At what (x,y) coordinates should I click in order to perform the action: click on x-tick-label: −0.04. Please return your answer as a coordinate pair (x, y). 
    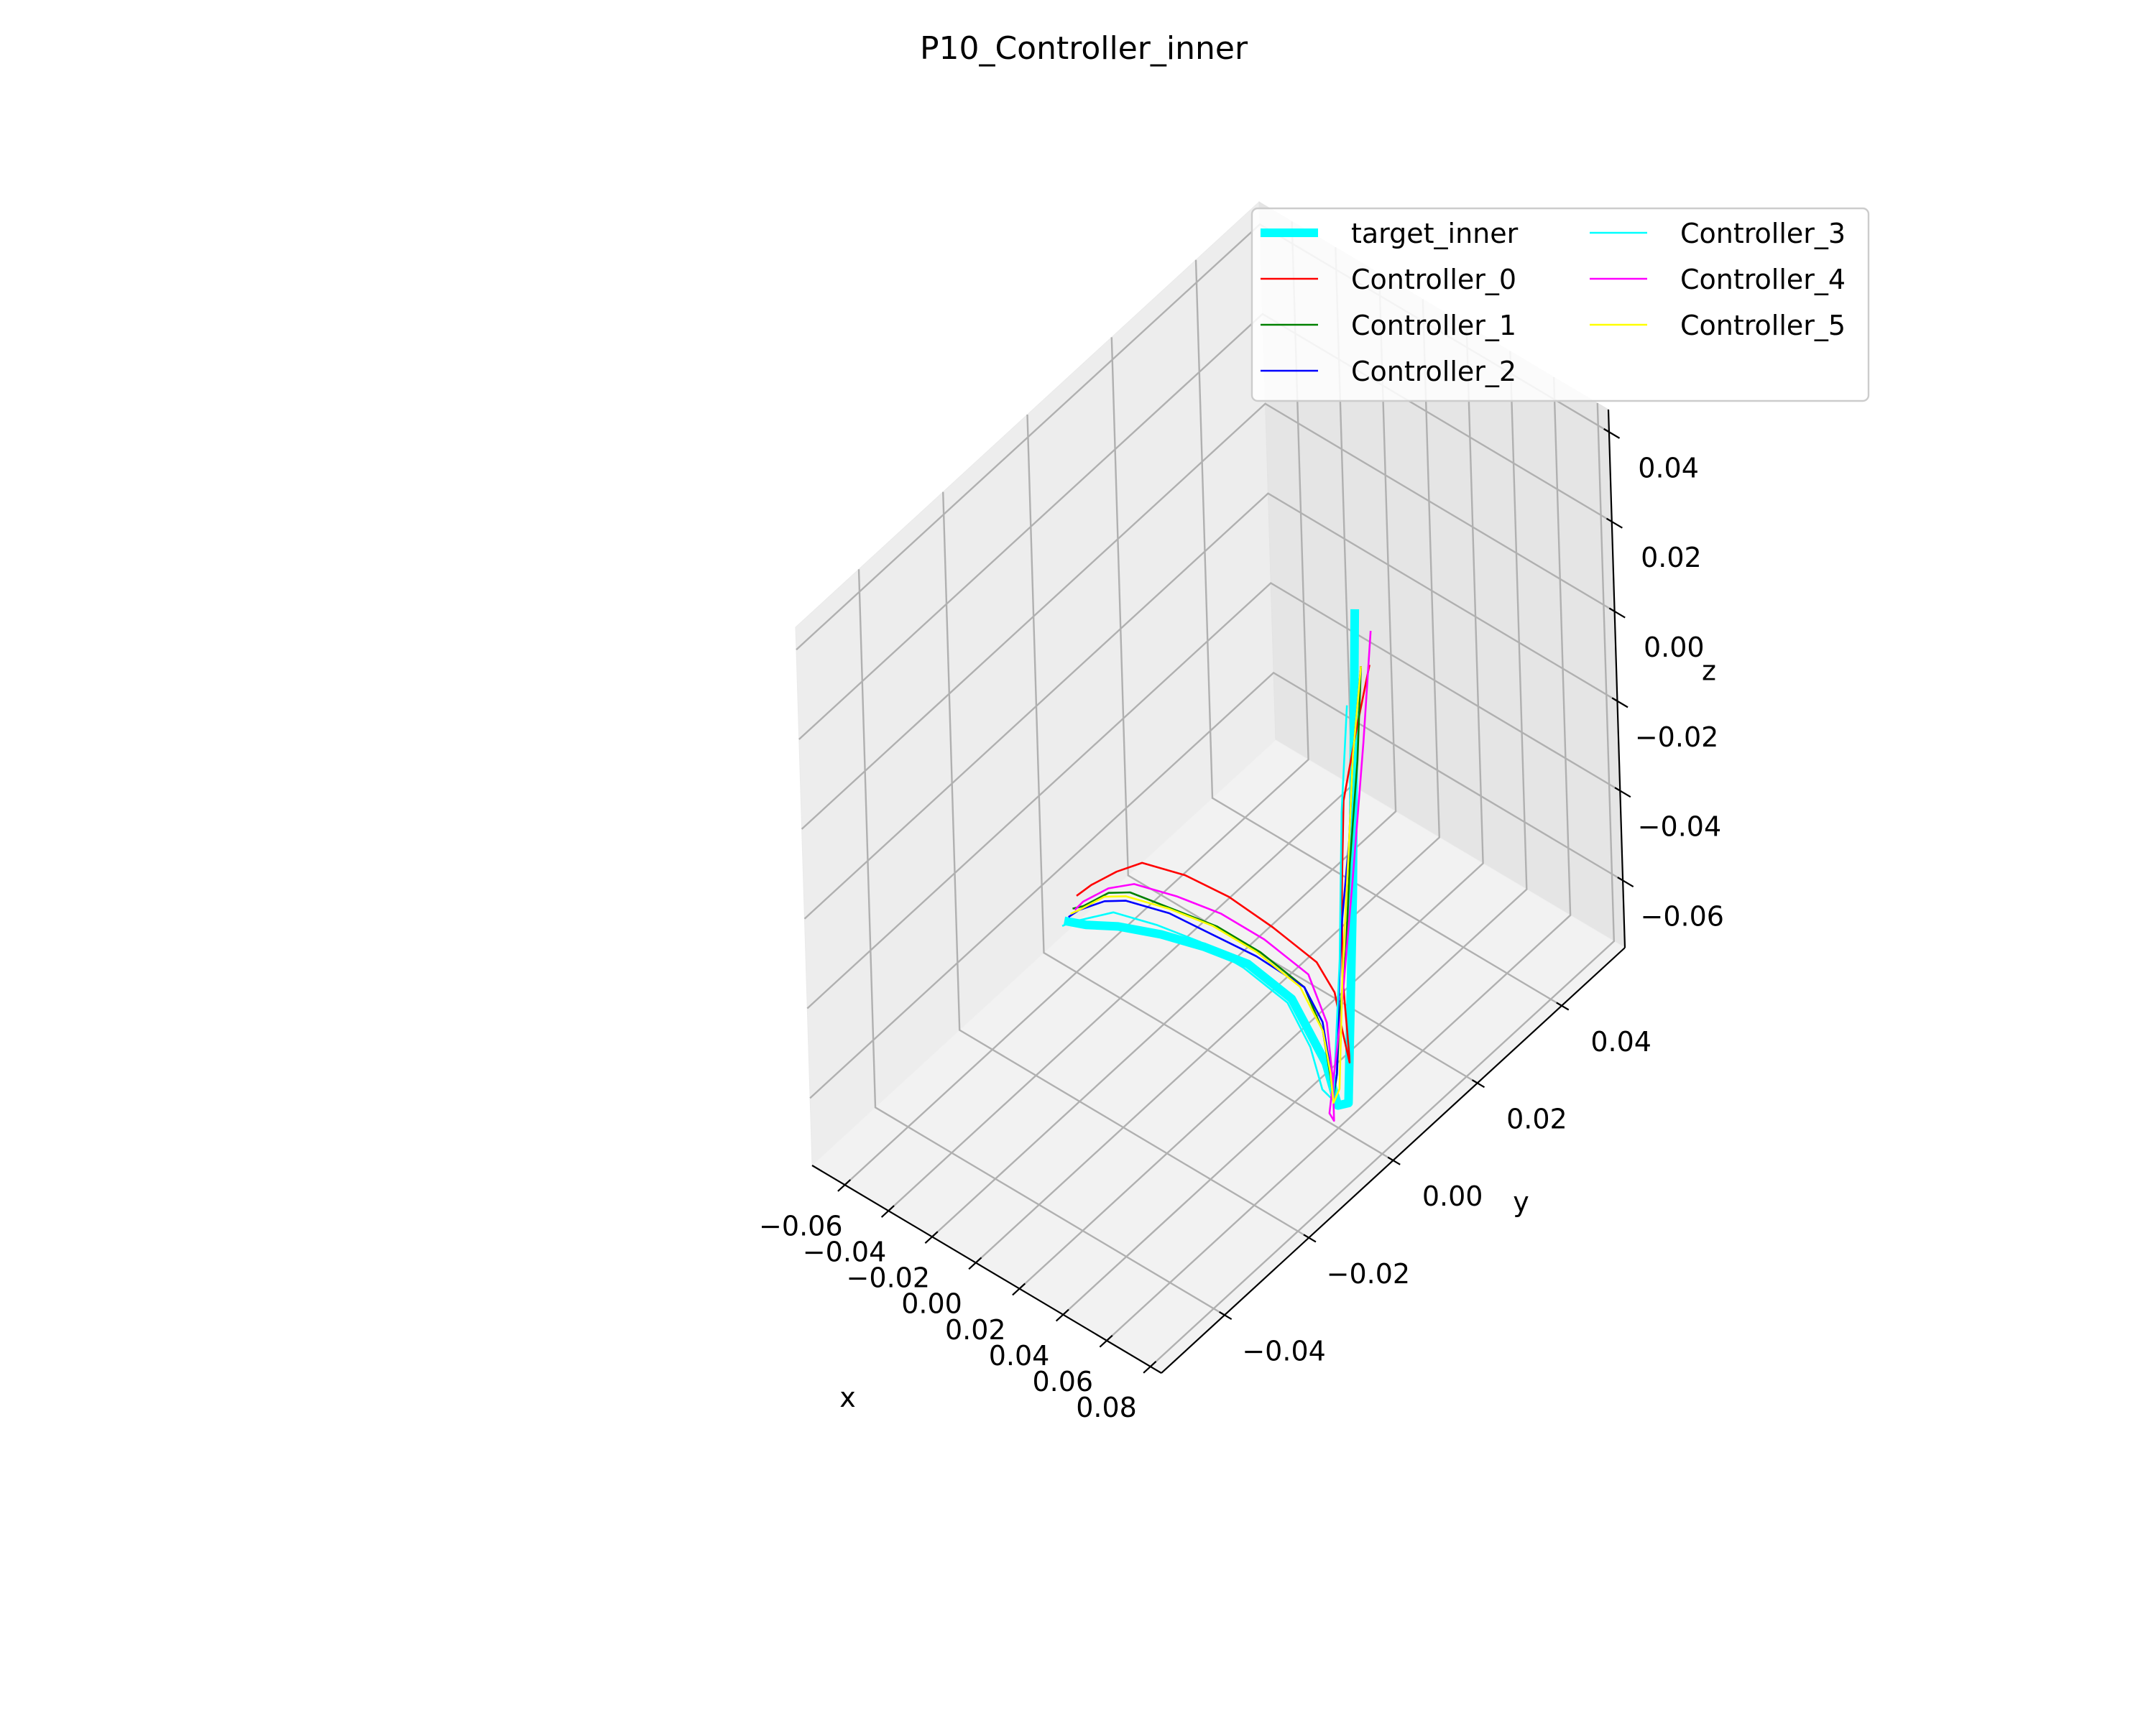
    Looking at the image, I should click on (844, 1252).